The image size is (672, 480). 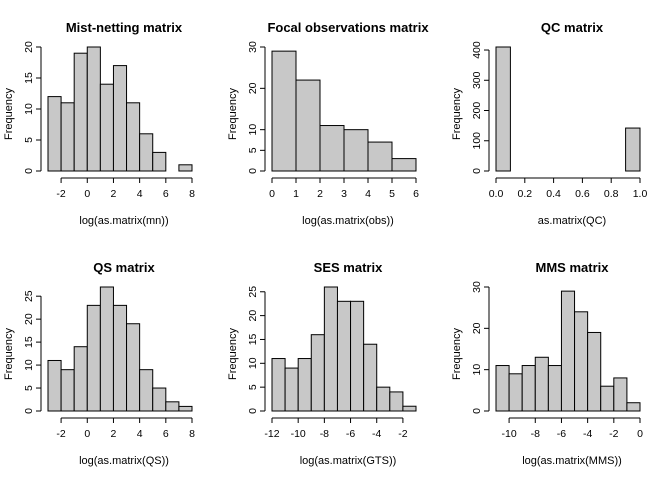 I want to click on x-tick-label: -6, so click(x=350, y=434).